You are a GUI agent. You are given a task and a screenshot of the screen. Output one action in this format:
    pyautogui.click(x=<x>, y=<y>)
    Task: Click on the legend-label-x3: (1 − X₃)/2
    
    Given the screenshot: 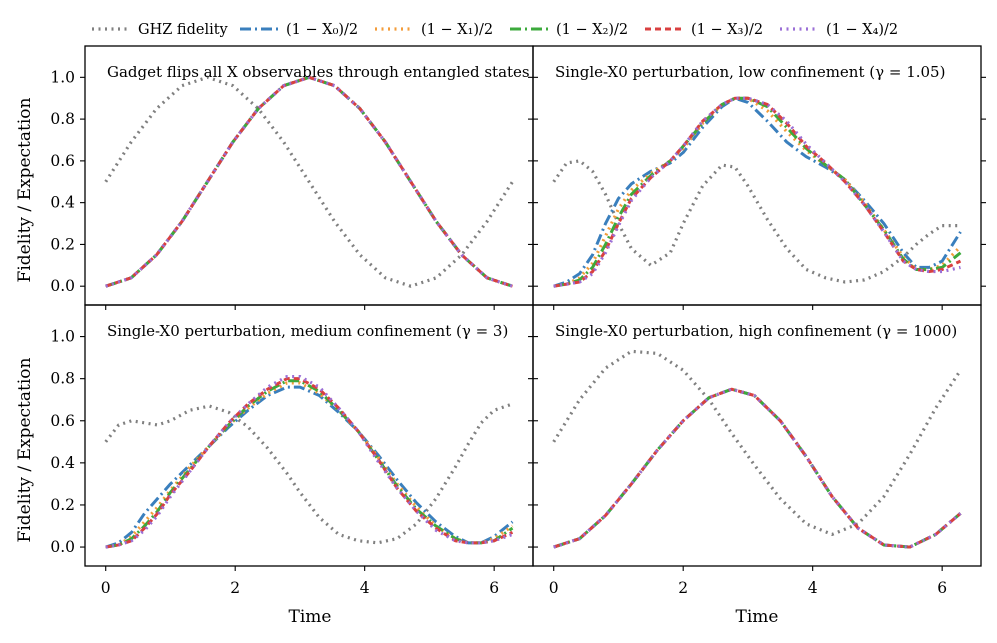 What is the action you would take?
    pyautogui.click(x=727, y=30)
    